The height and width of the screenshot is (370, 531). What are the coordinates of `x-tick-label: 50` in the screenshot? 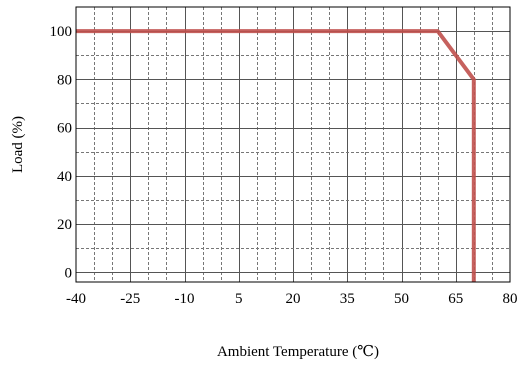 It's located at (401, 299).